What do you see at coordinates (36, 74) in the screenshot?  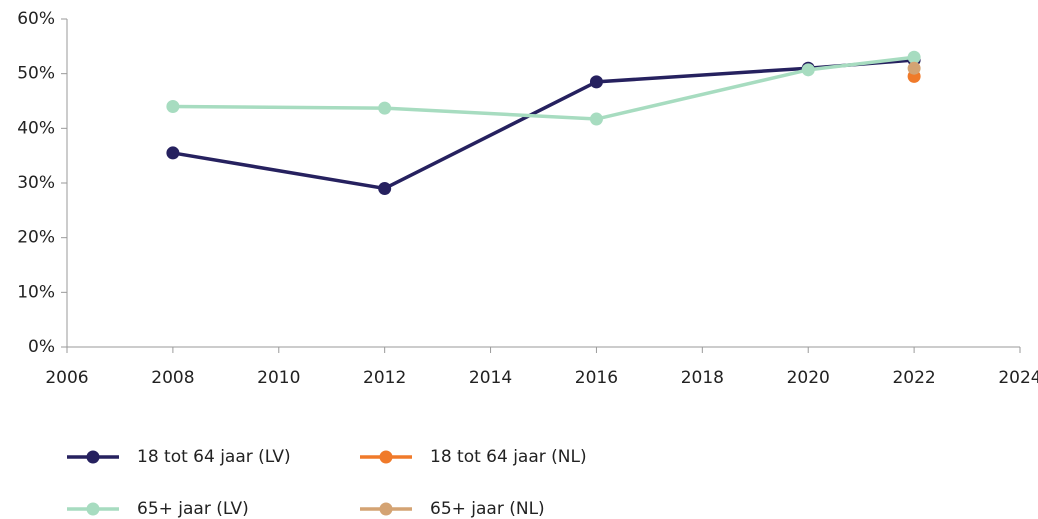 I see `y-tick-label: 50%` at bounding box center [36, 74].